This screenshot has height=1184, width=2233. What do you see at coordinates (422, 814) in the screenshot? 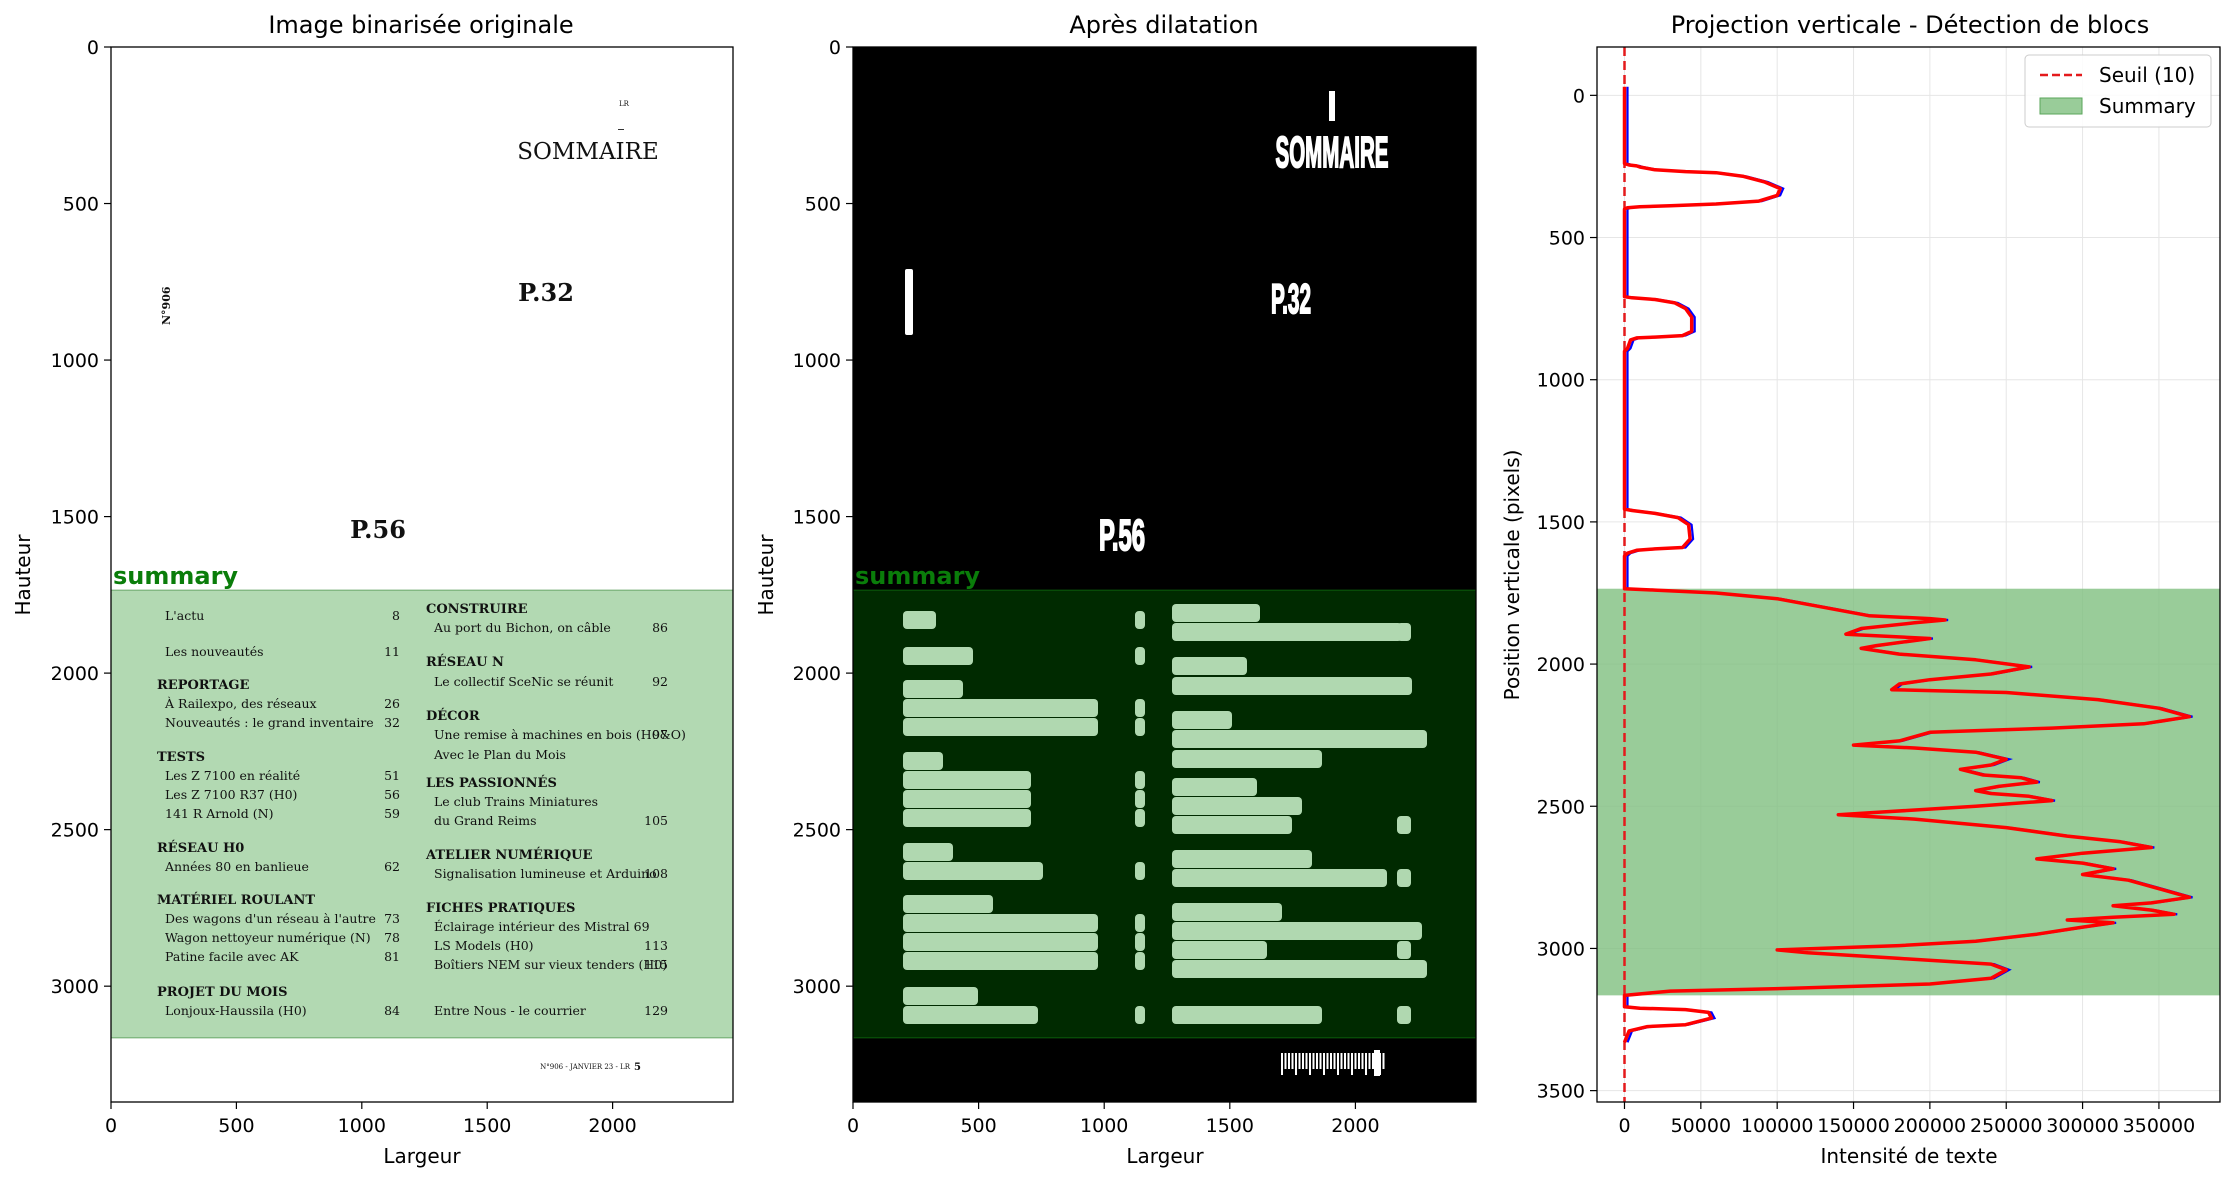
I see `summary-region` at bounding box center [422, 814].